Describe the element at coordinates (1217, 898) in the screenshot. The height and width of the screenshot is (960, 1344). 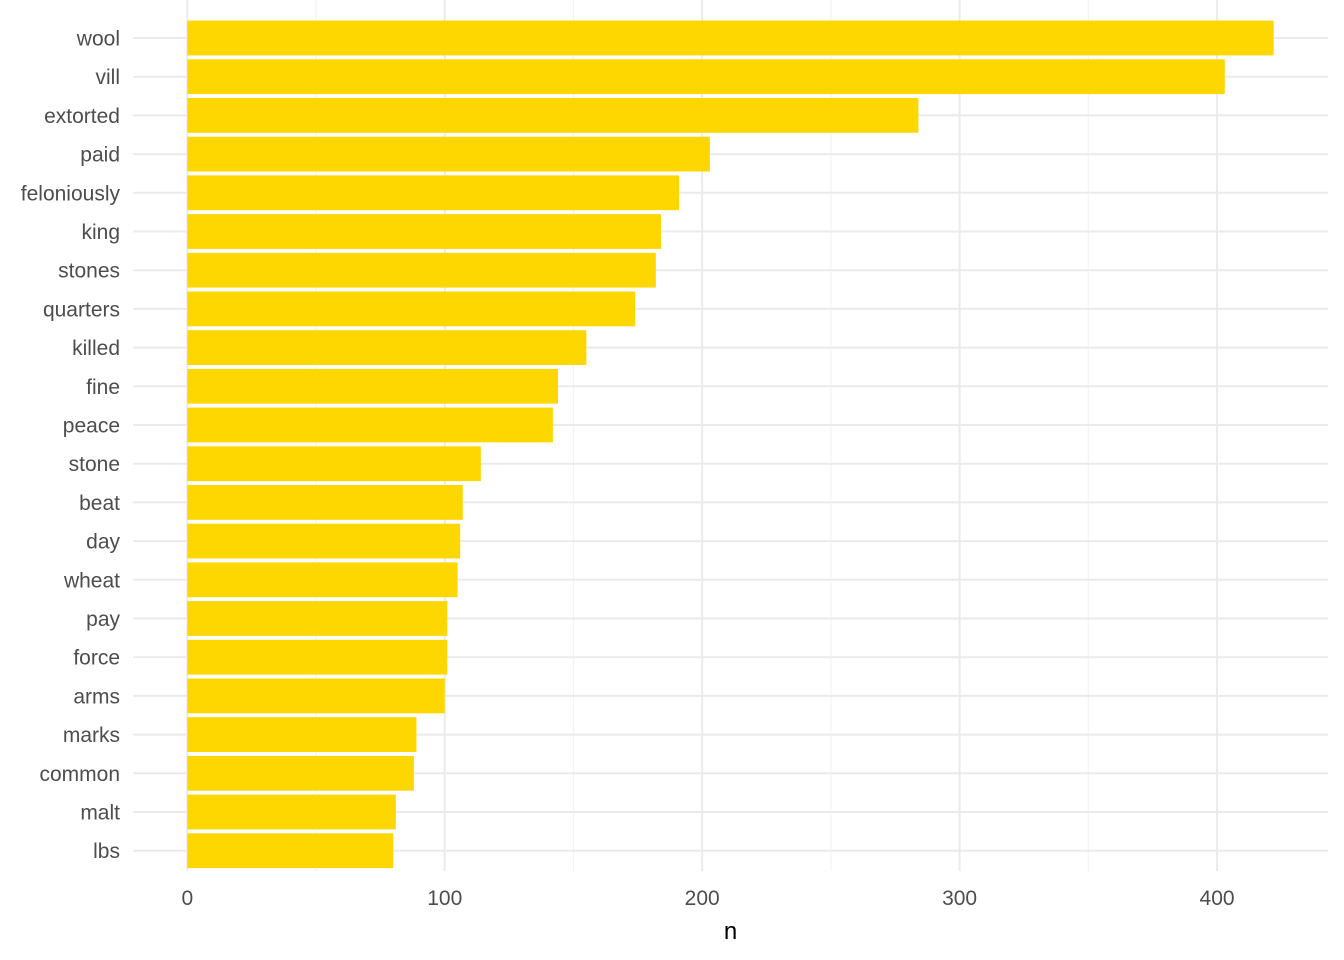
I see `x-tick-label: 400` at that location.